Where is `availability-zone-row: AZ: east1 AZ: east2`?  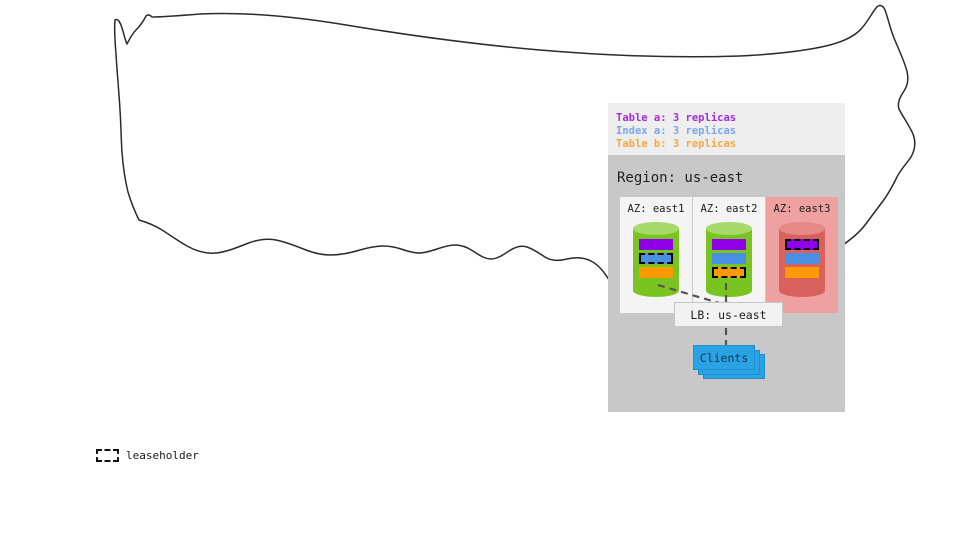 availability-zone-row: AZ: east1 AZ: east2 is located at coordinates (733, 255).